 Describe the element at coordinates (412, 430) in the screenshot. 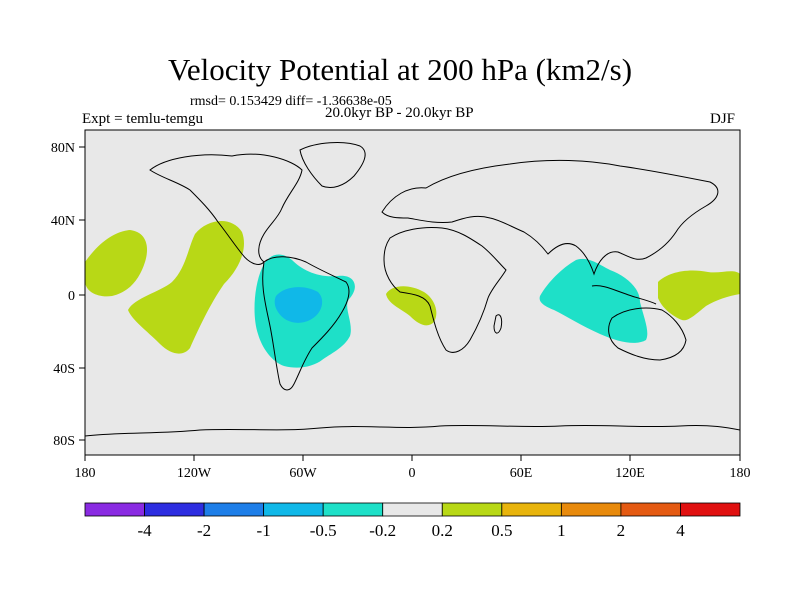

I see `coastline-antarctica` at that location.